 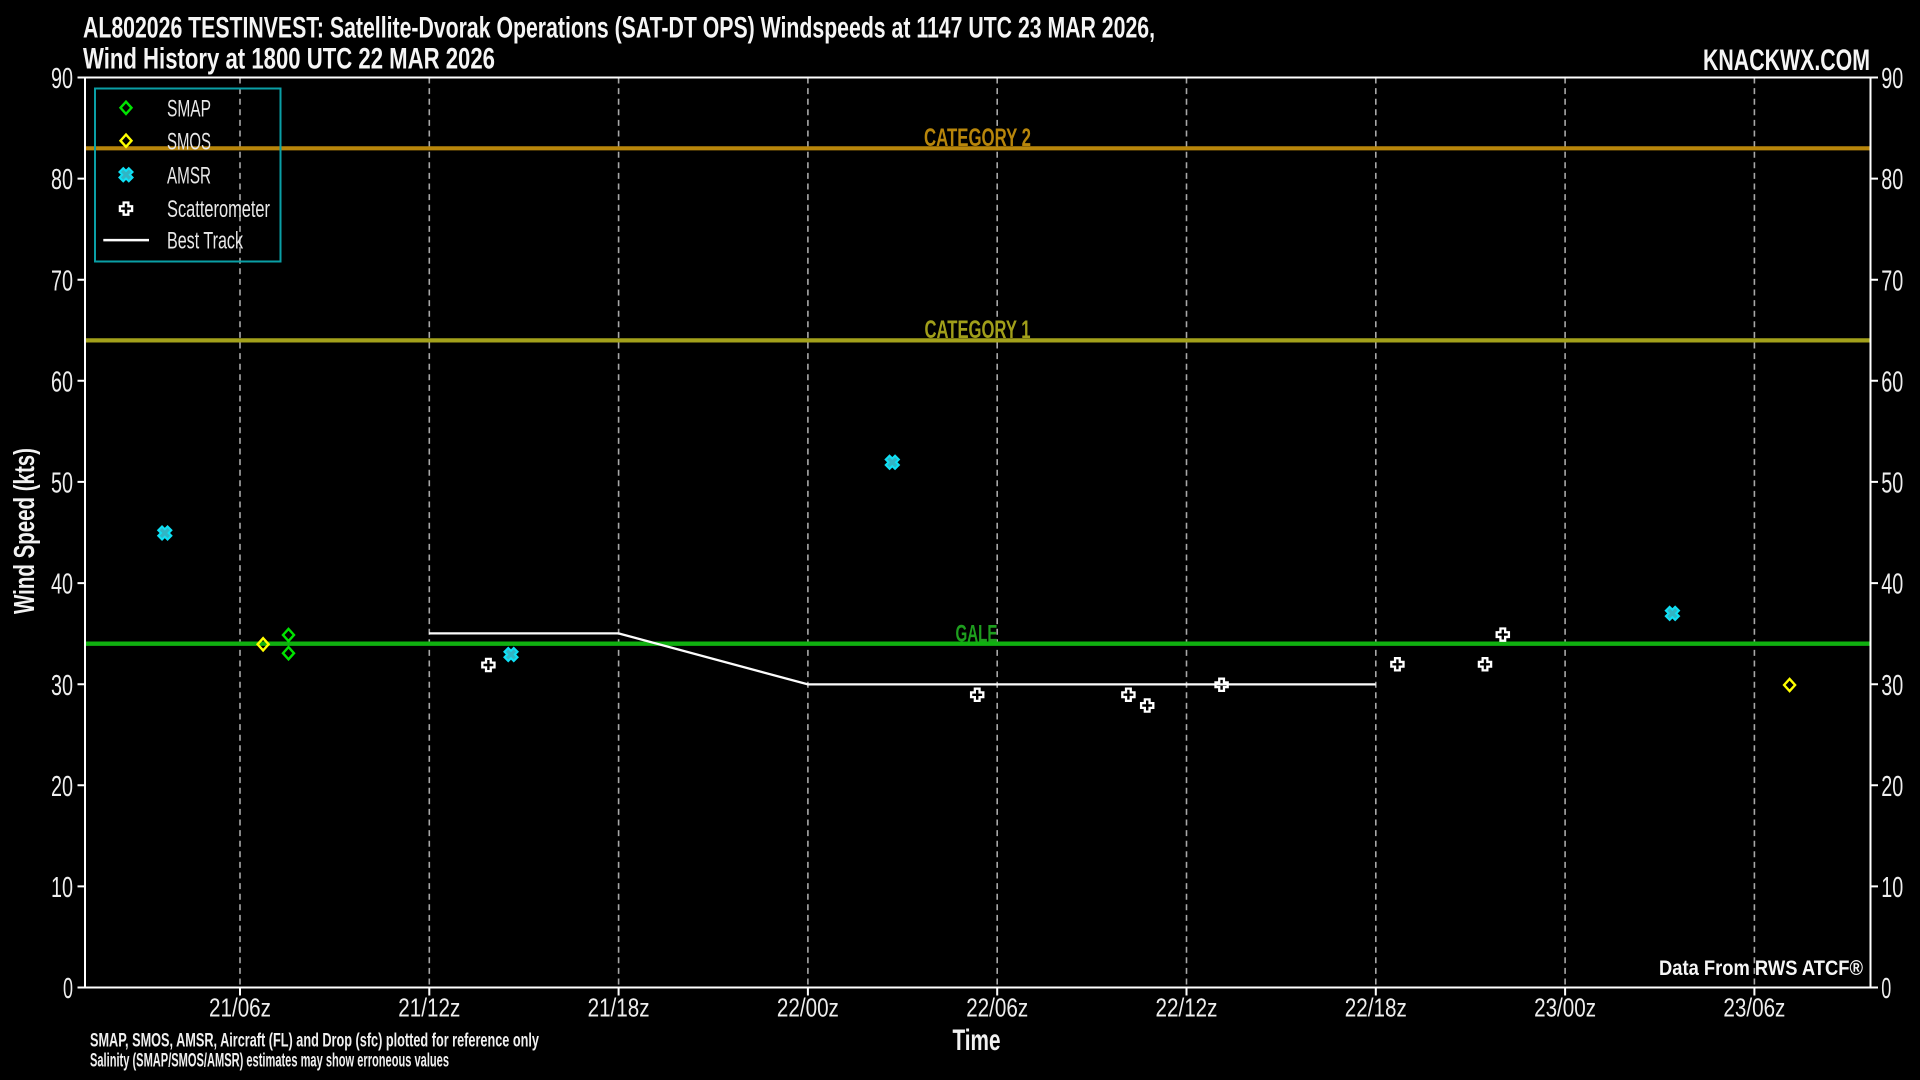 I want to click on svg-text: Wind Speed (kts), so click(x=25, y=531).